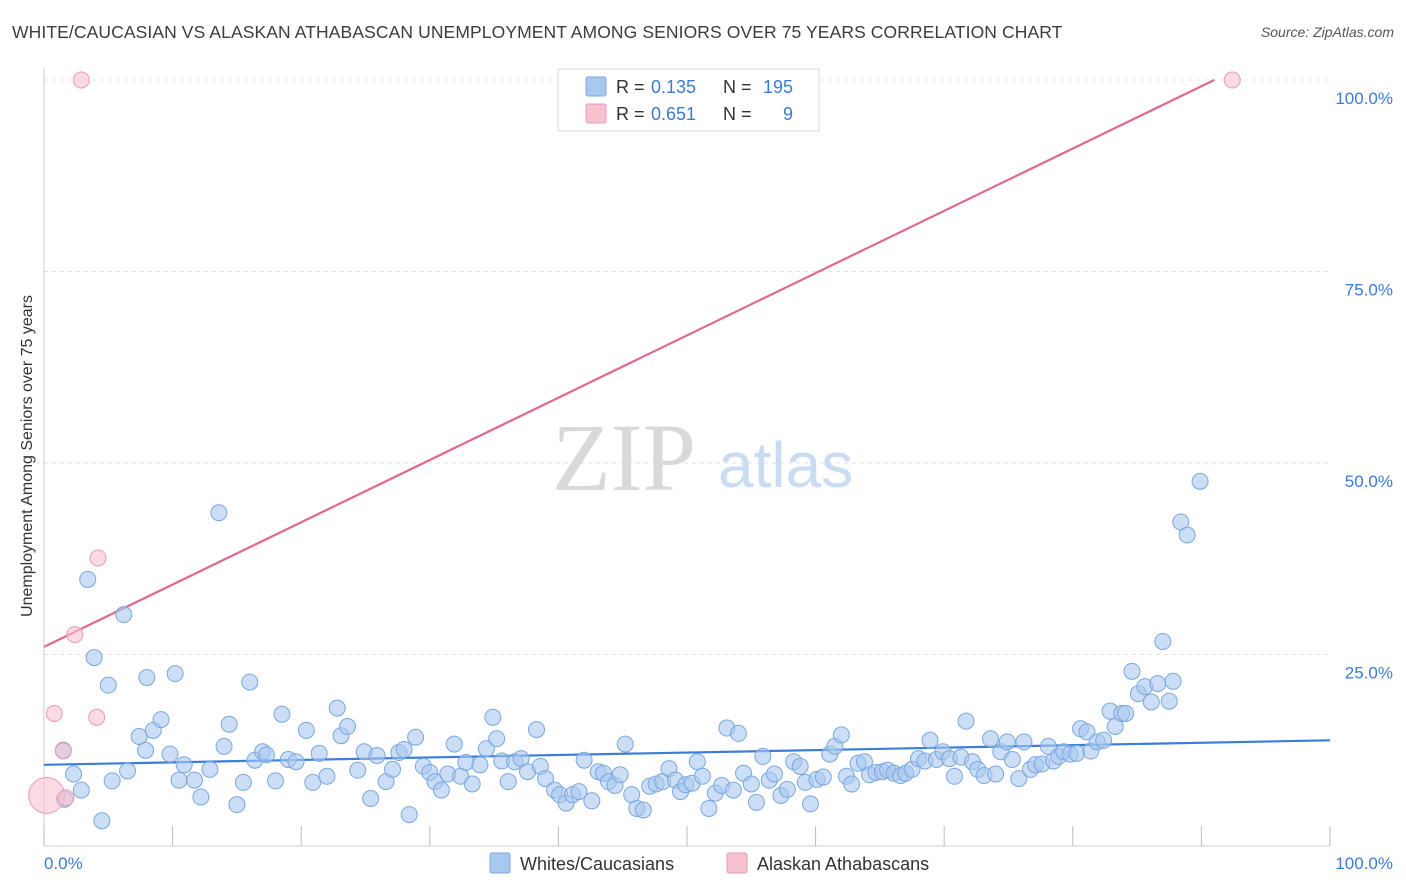 The width and height of the screenshot is (1406, 892). What do you see at coordinates (709, 863) in the screenshot?
I see `bottom-legend: Whites/Caucasians Alaskan Athabascans` at bounding box center [709, 863].